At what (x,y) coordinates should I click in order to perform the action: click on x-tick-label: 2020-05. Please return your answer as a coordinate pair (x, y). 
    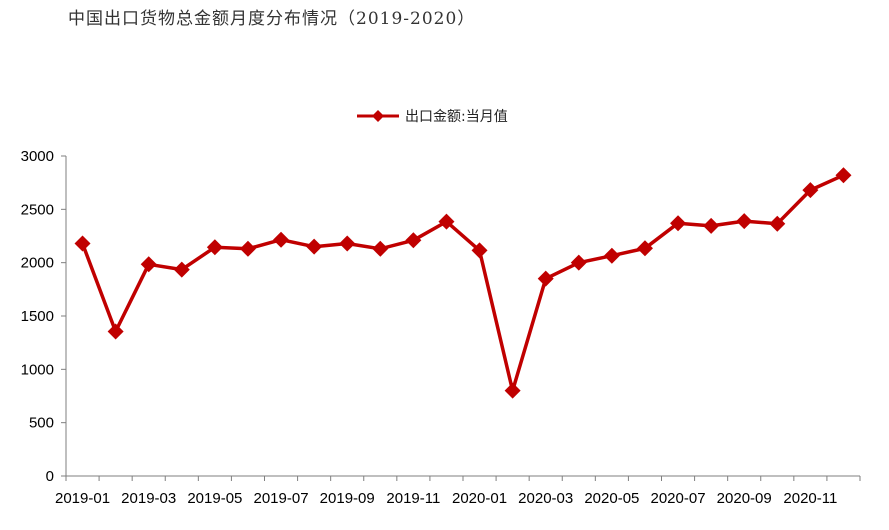
    Looking at the image, I should click on (611, 498).